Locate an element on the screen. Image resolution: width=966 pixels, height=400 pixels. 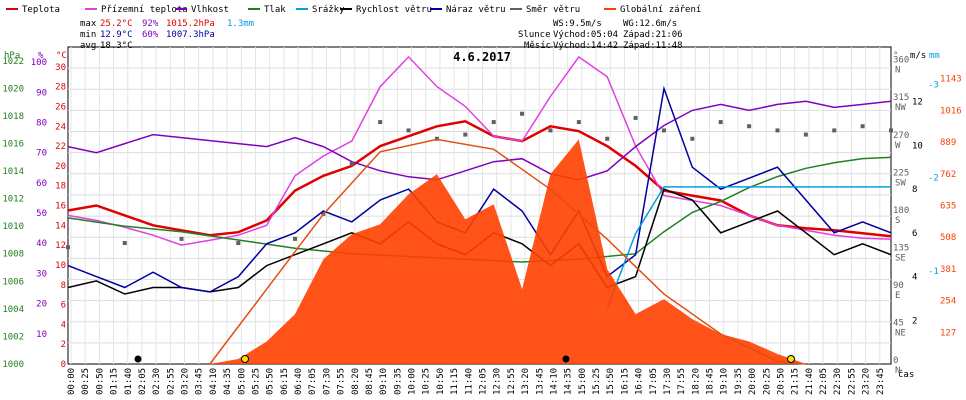
direction-compass-label: NE is located at coordinates (900, 333).